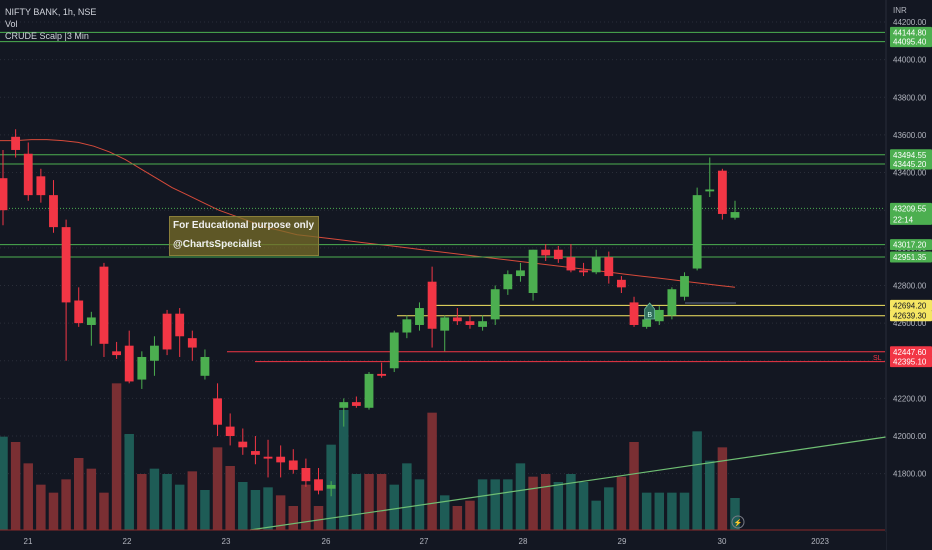  What do you see at coordinates (910, 398) in the screenshot?
I see `y-tick-label: 42200.00` at bounding box center [910, 398].